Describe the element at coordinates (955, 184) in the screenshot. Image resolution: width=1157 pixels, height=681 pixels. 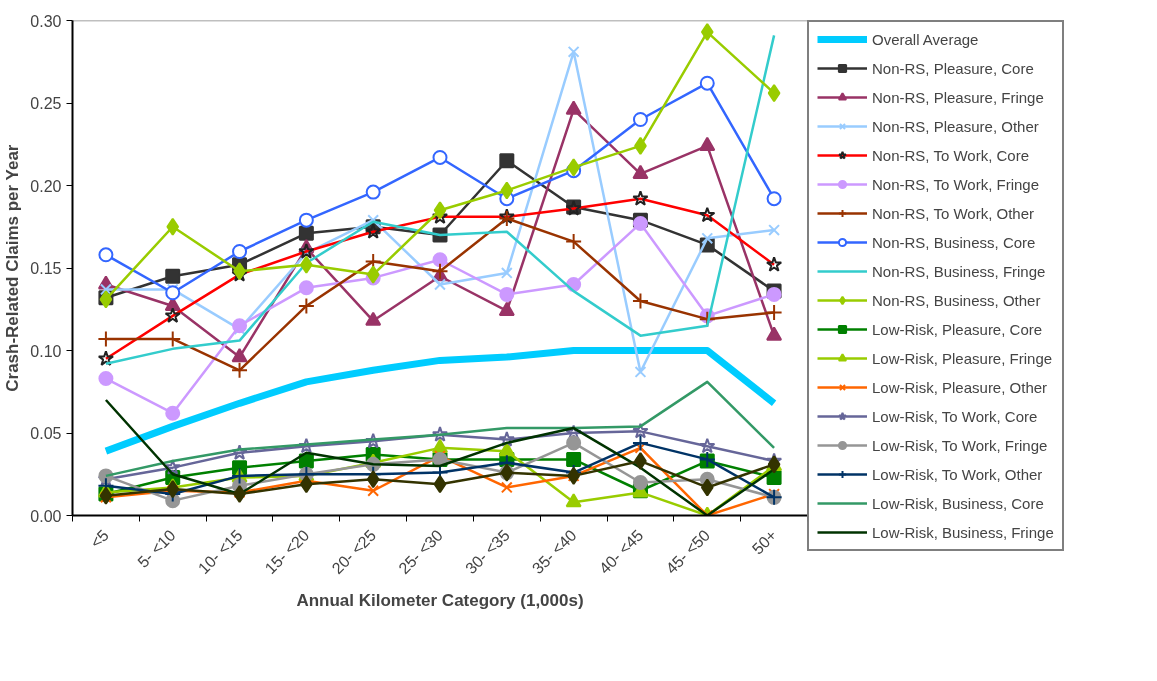
I see `legend-label: Non-RS, To Work, Fringe` at that location.